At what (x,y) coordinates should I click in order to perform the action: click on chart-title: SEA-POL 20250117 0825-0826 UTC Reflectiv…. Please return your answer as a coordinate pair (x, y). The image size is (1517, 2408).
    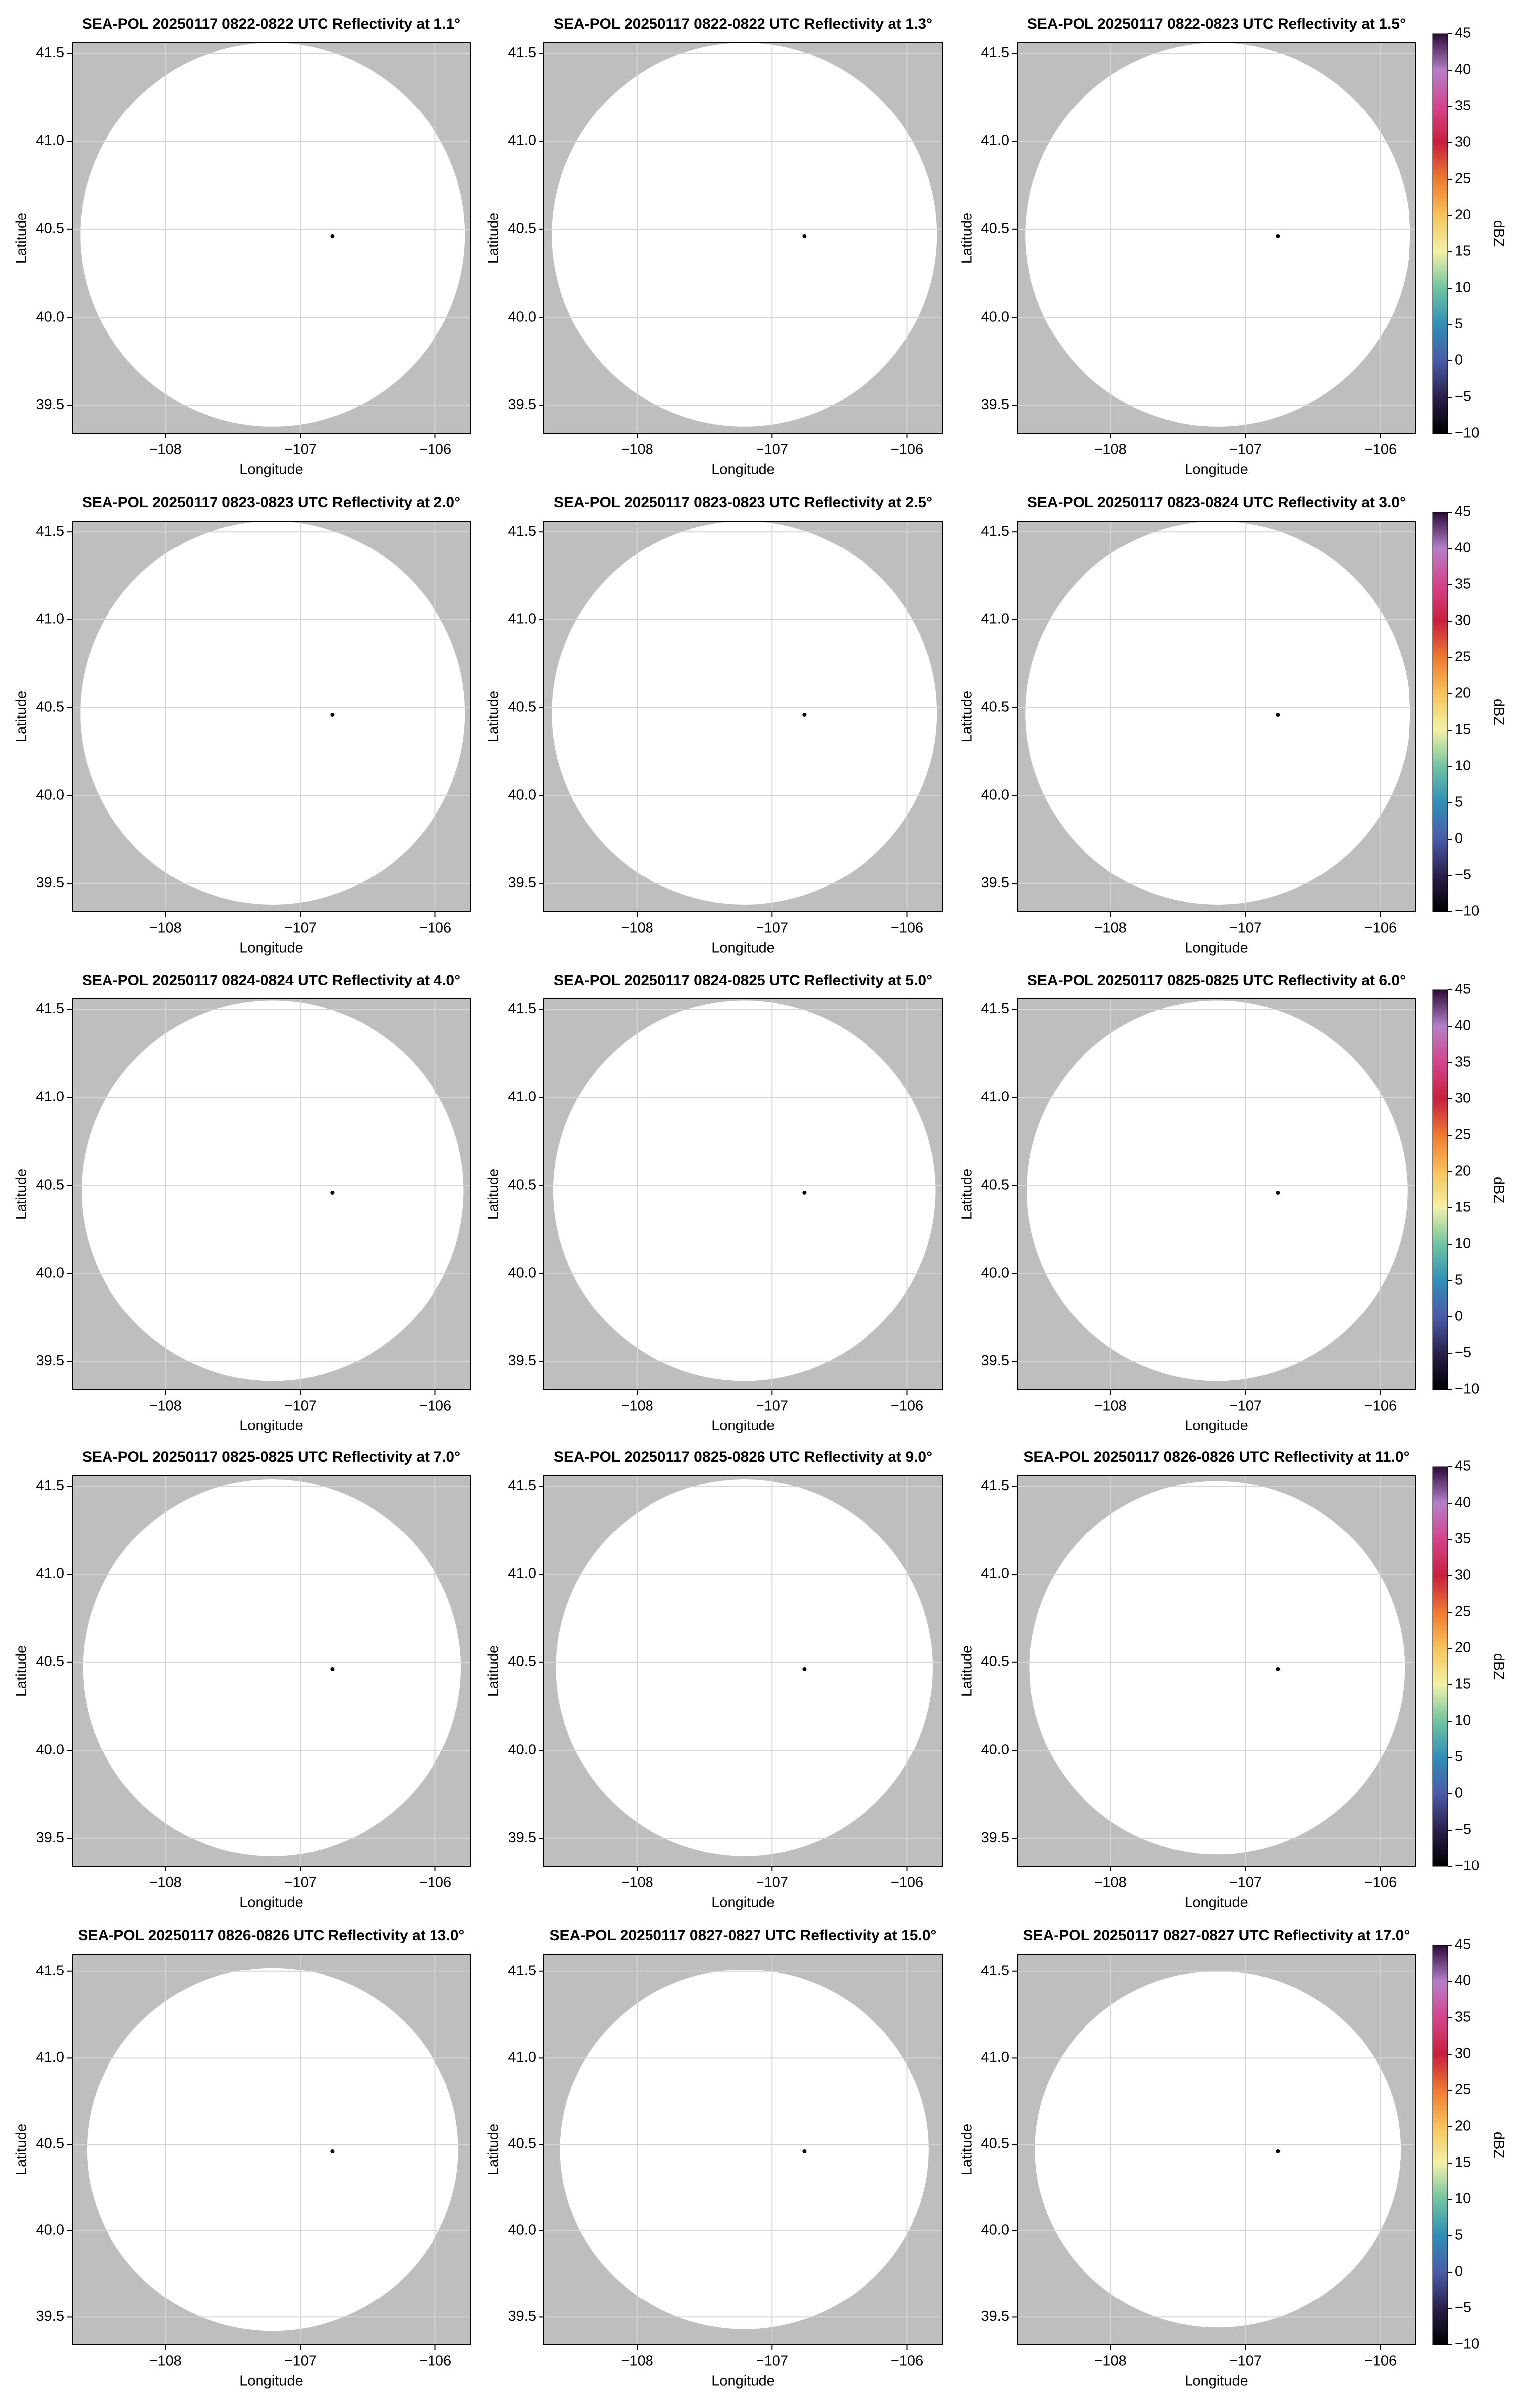
    Looking at the image, I should click on (743, 1457).